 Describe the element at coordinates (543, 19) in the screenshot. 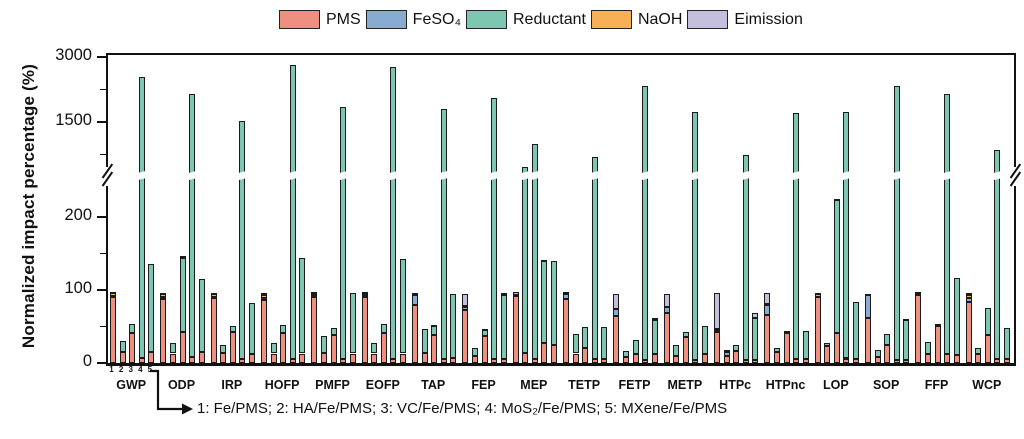

I see `legend: PMS FeSO₄ Reductant NaOH Eimission` at that location.